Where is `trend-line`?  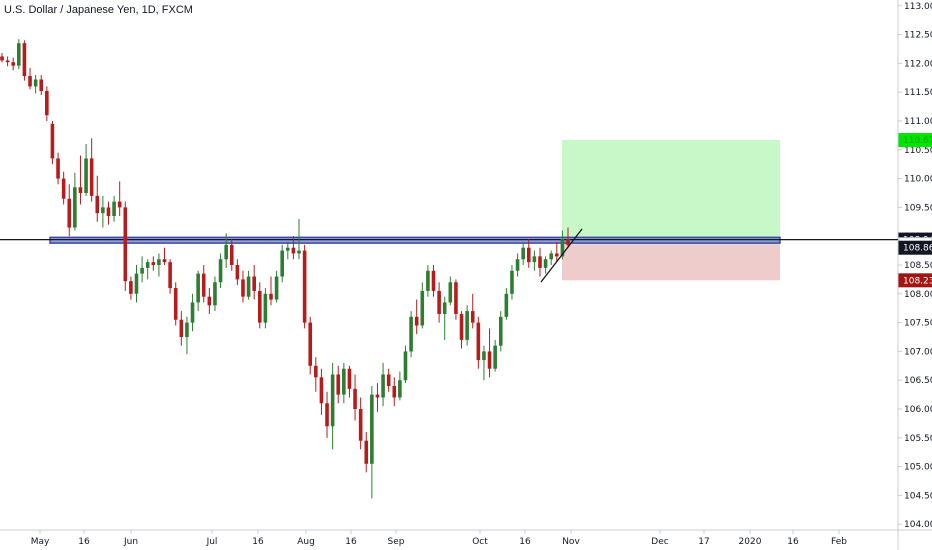 trend-line is located at coordinates (561, 255).